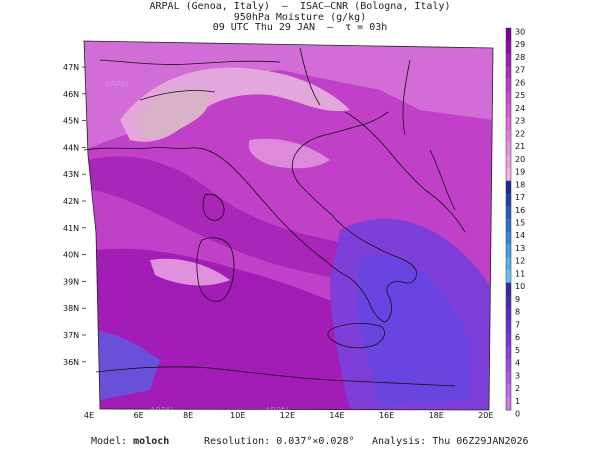 This screenshot has height=450, width=600. What do you see at coordinates (71, 281) in the screenshot?
I see `latitude-label: 39N` at bounding box center [71, 281].